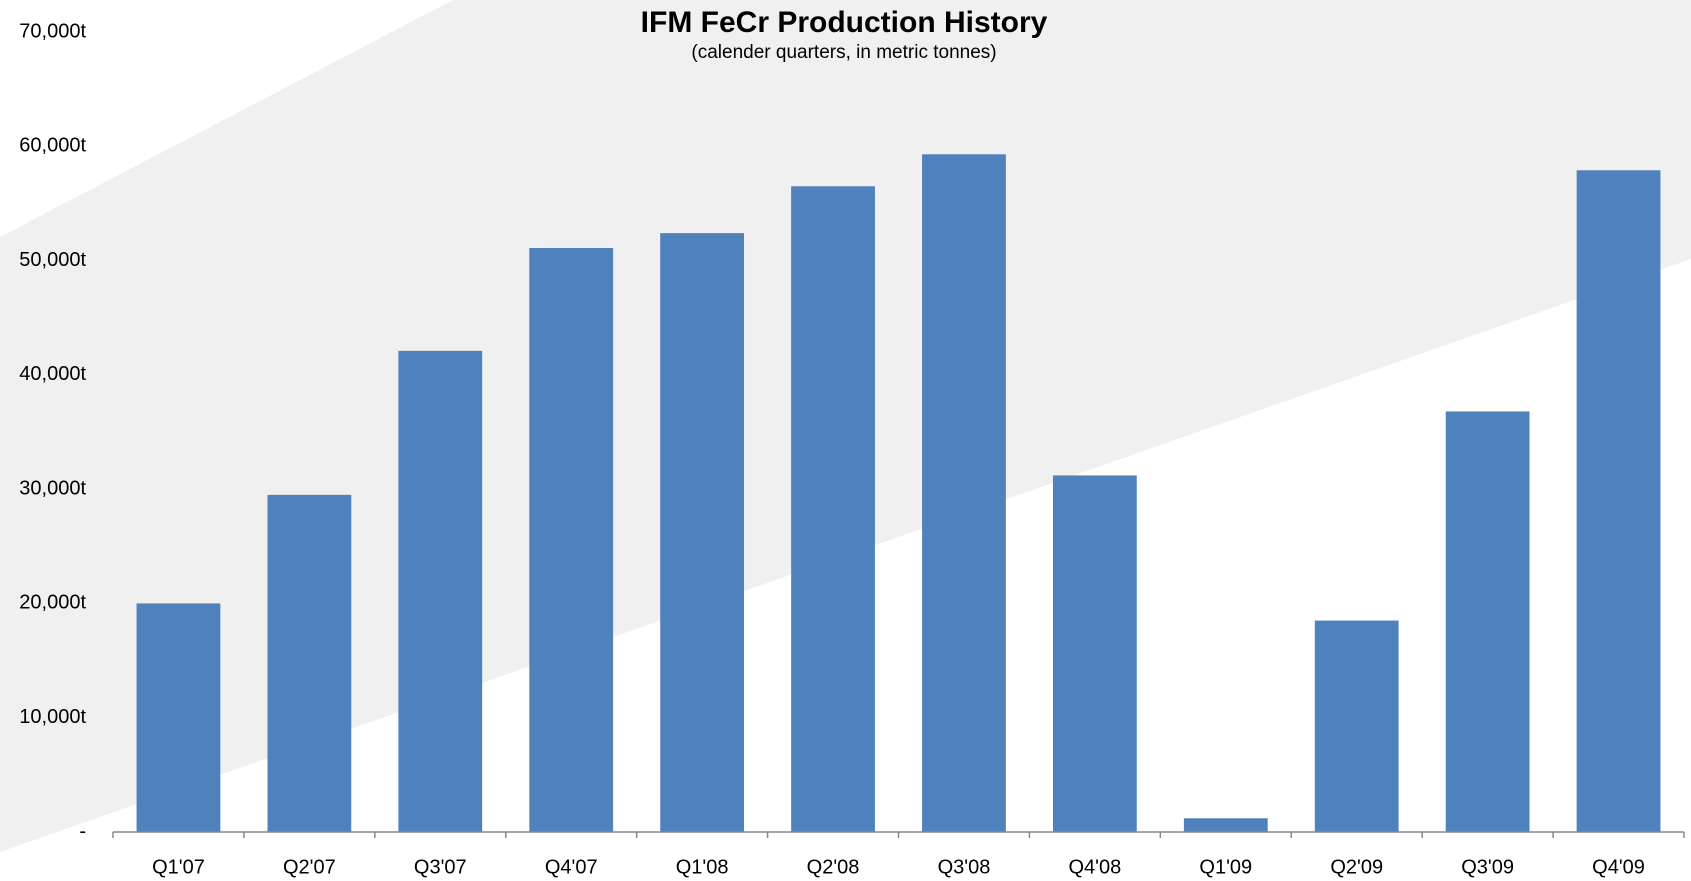 Image resolution: width=1691 pixels, height=881 pixels. I want to click on y-tick-label: 20,000t, so click(52, 603).